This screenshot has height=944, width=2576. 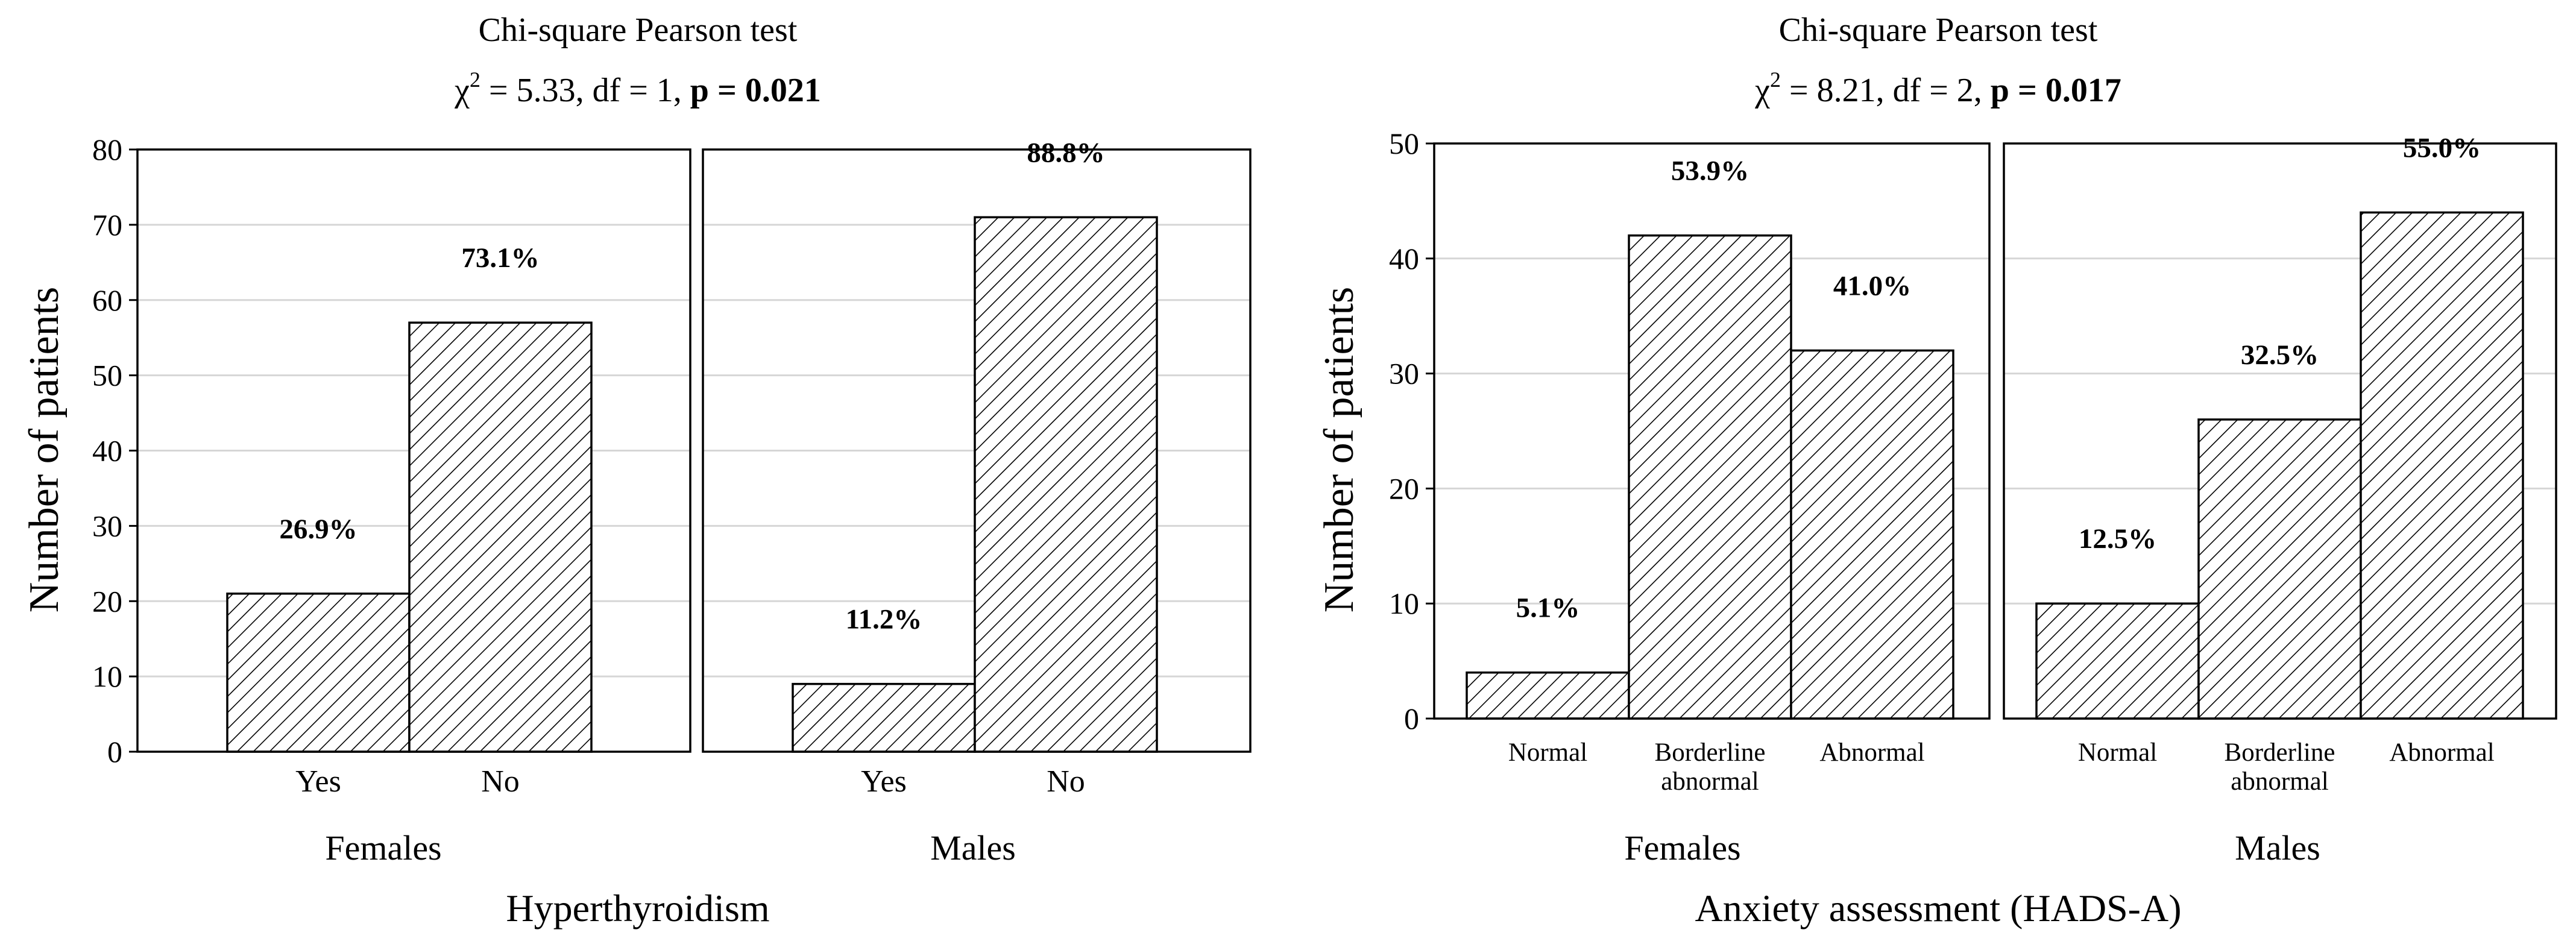 What do you see at coordinates (318, 781) in the screenshot?
I see `chart-1-females-category-label: Yes` at bounding box center [318, 781].